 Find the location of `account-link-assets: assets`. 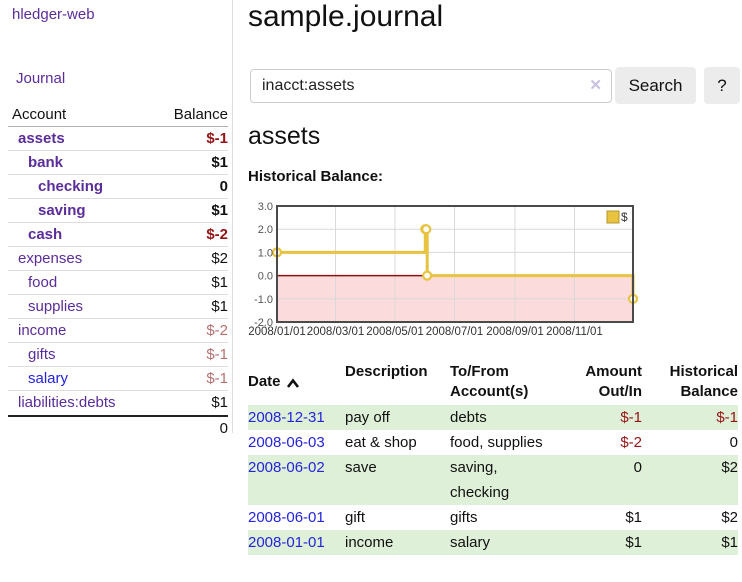

account-link-assets: assets is located at coordinates (41, 138).